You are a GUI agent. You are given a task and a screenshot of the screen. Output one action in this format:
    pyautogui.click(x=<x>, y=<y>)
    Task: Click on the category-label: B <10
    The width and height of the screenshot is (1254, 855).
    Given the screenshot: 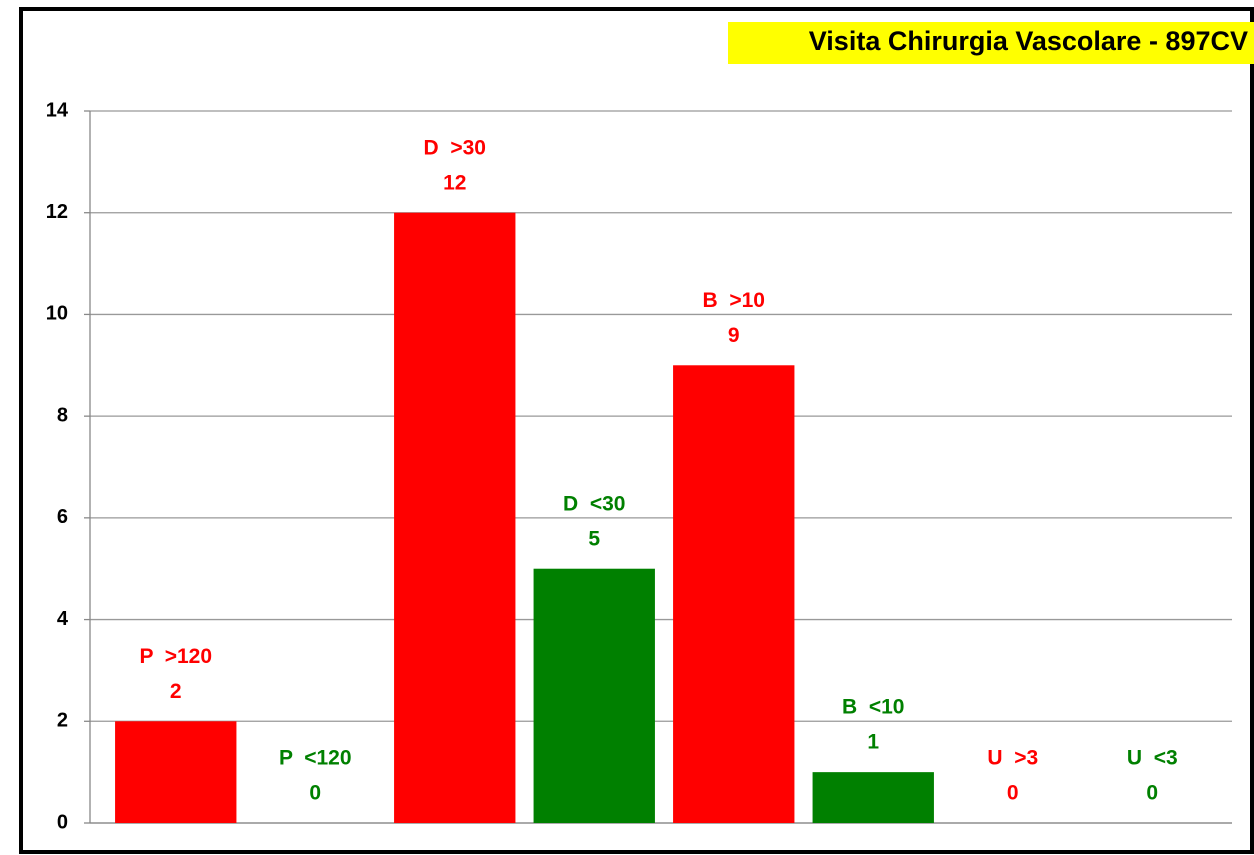 What is the action you would take?
    pyautogui.click(x=873, y=707)
    